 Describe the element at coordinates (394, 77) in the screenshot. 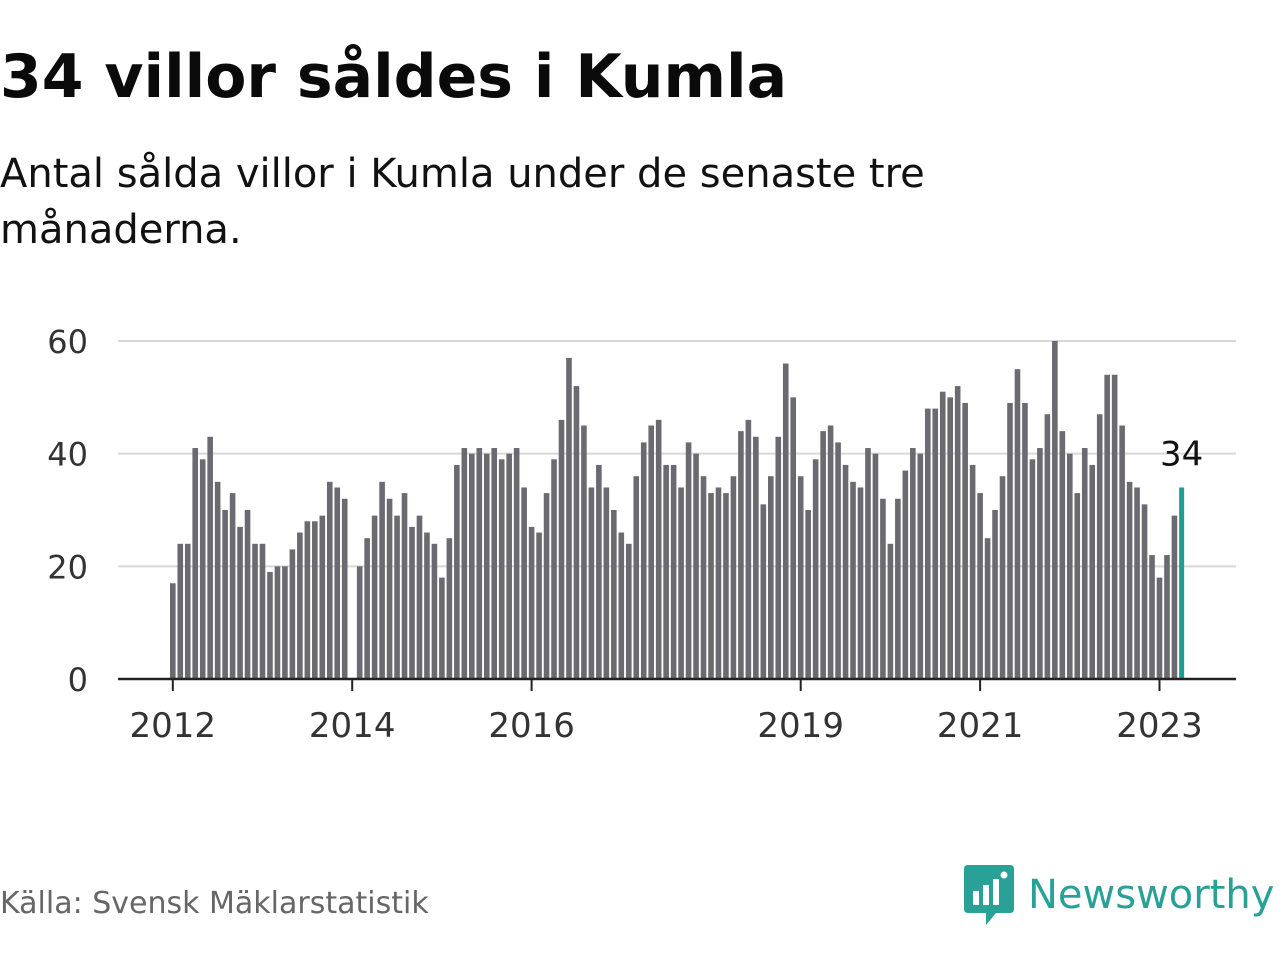

I see `chart-title: 34 villor såldes i Kumla` at that location.